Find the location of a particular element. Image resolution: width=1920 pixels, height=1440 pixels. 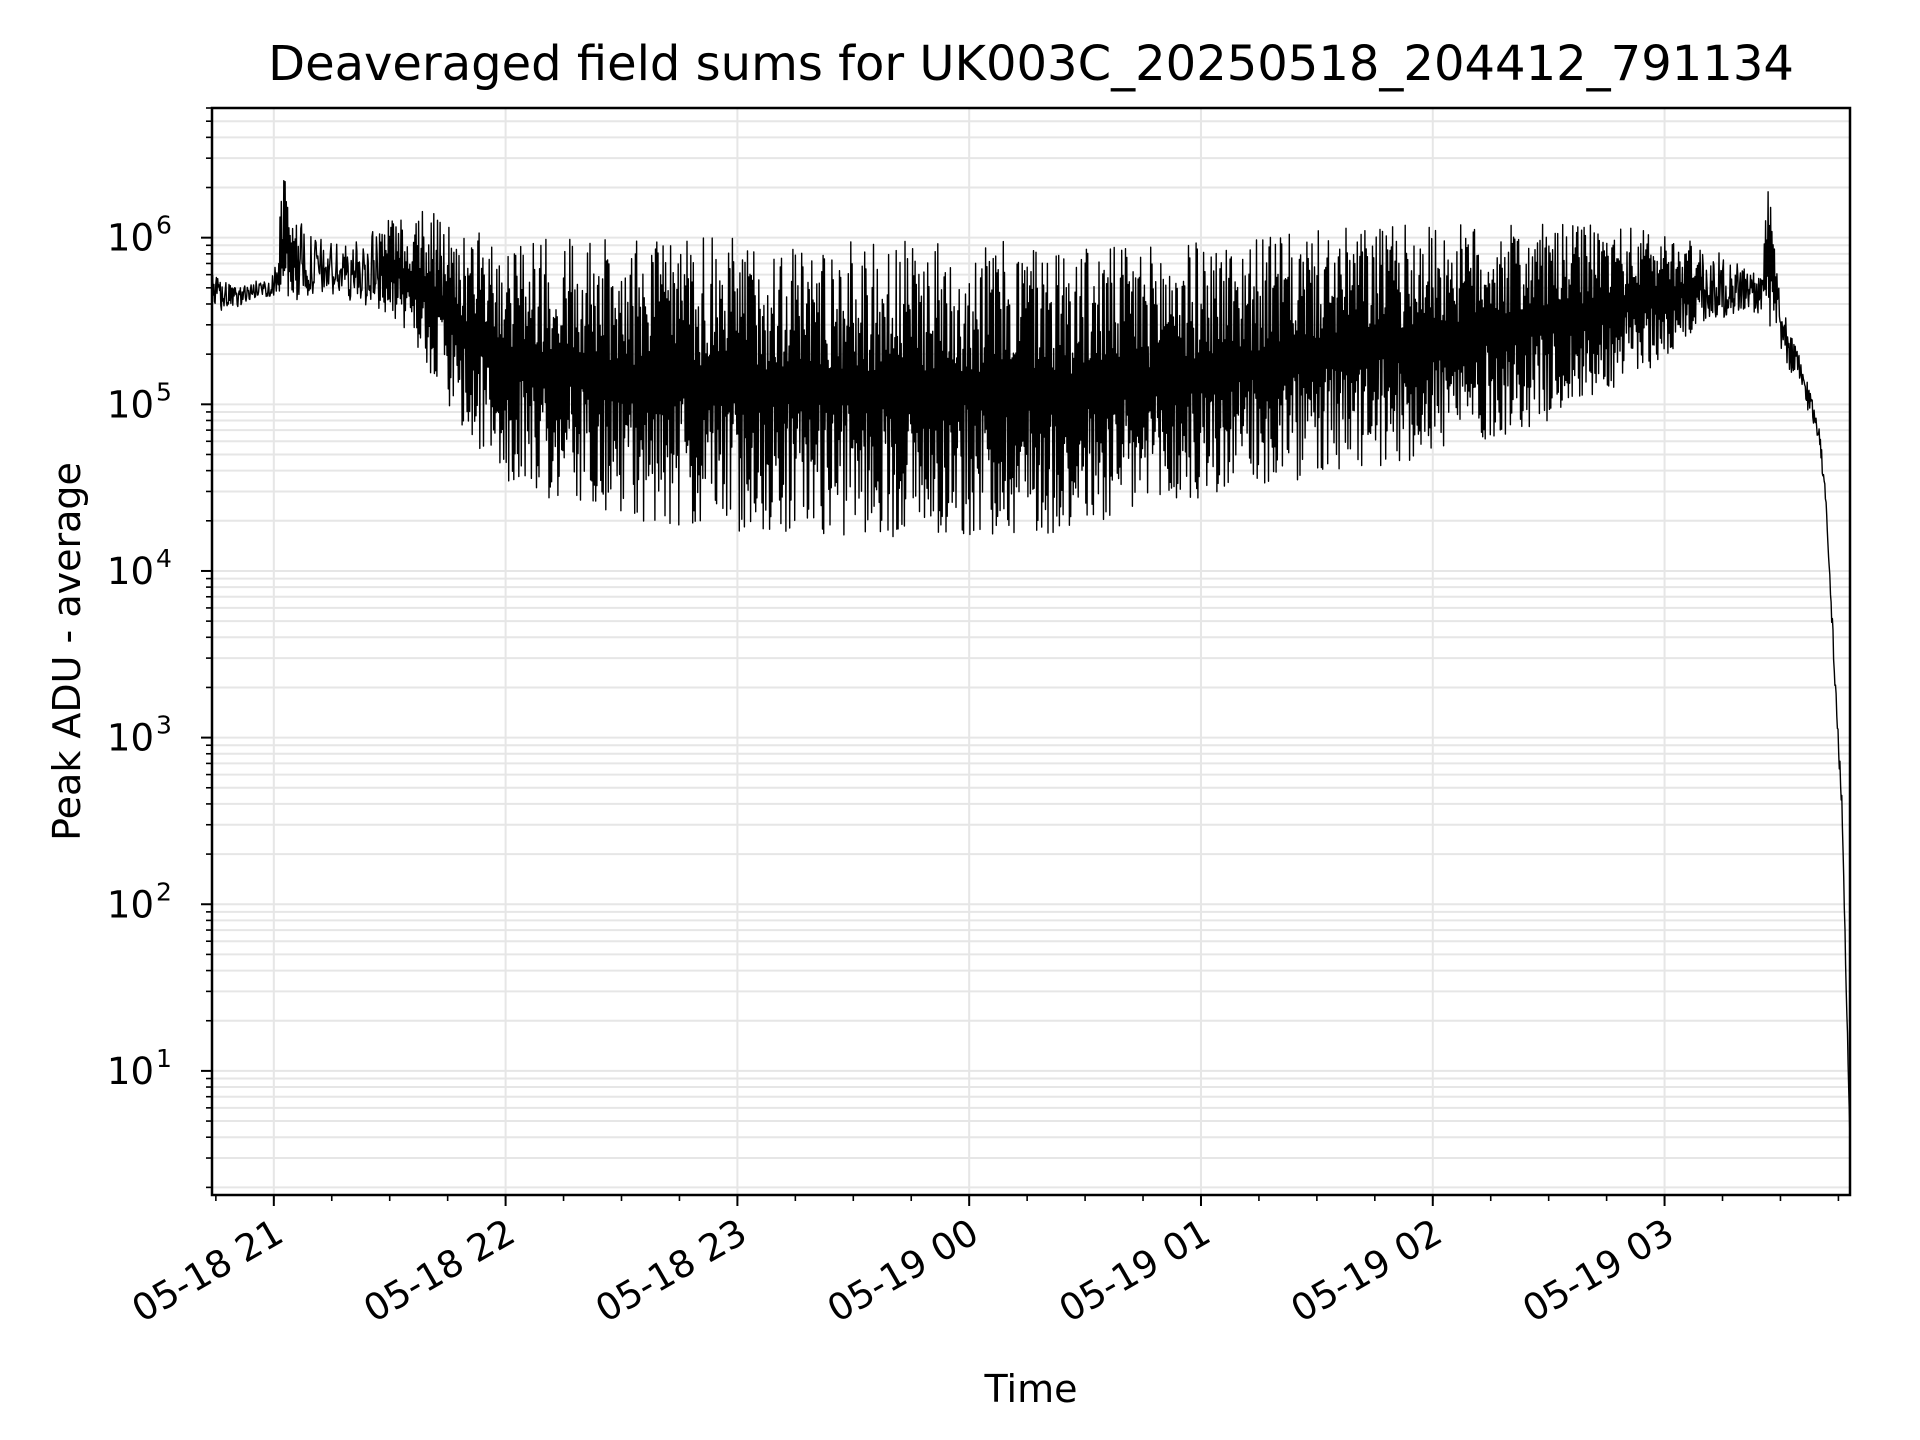

y-axis-label: Peak ADU - average is located at coordinates (67, 651).